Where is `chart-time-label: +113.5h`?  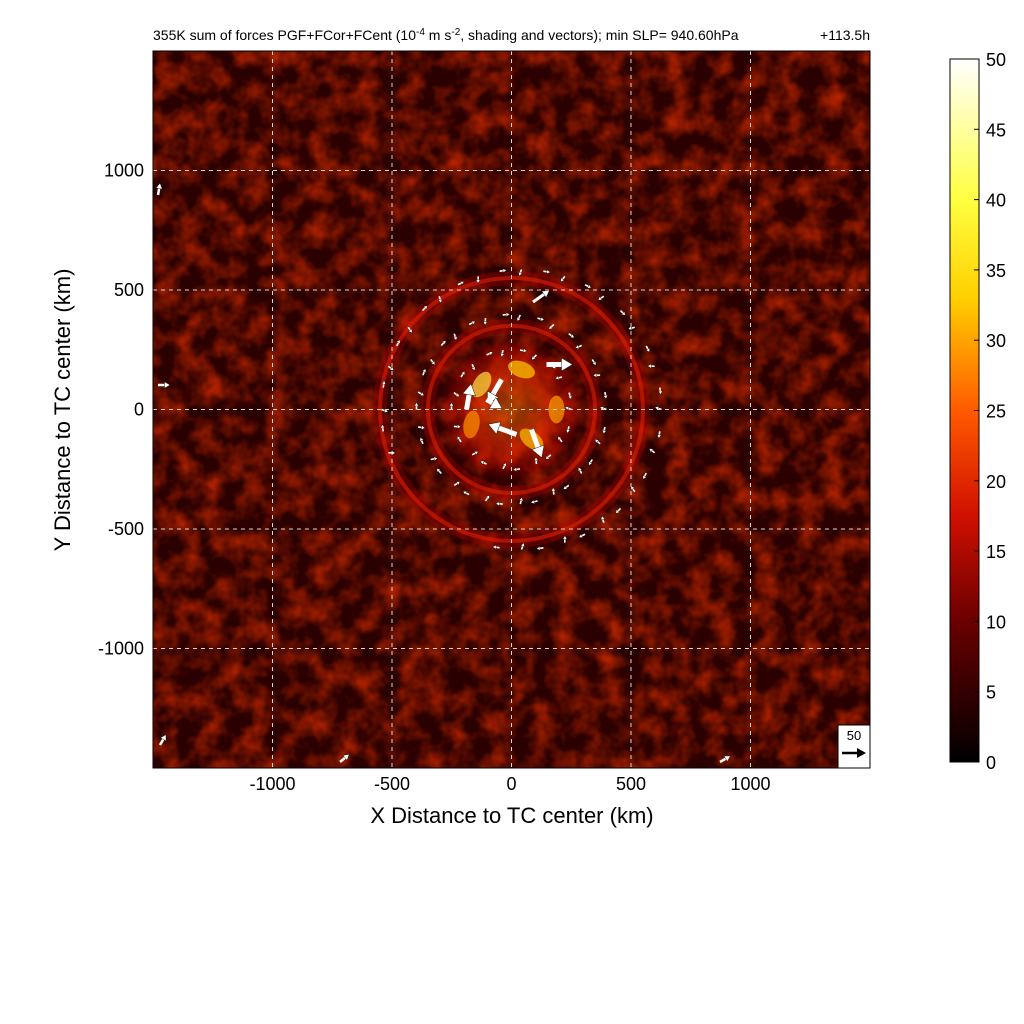
chart-time-label: +113.5h is located at coordinates (845, 35).